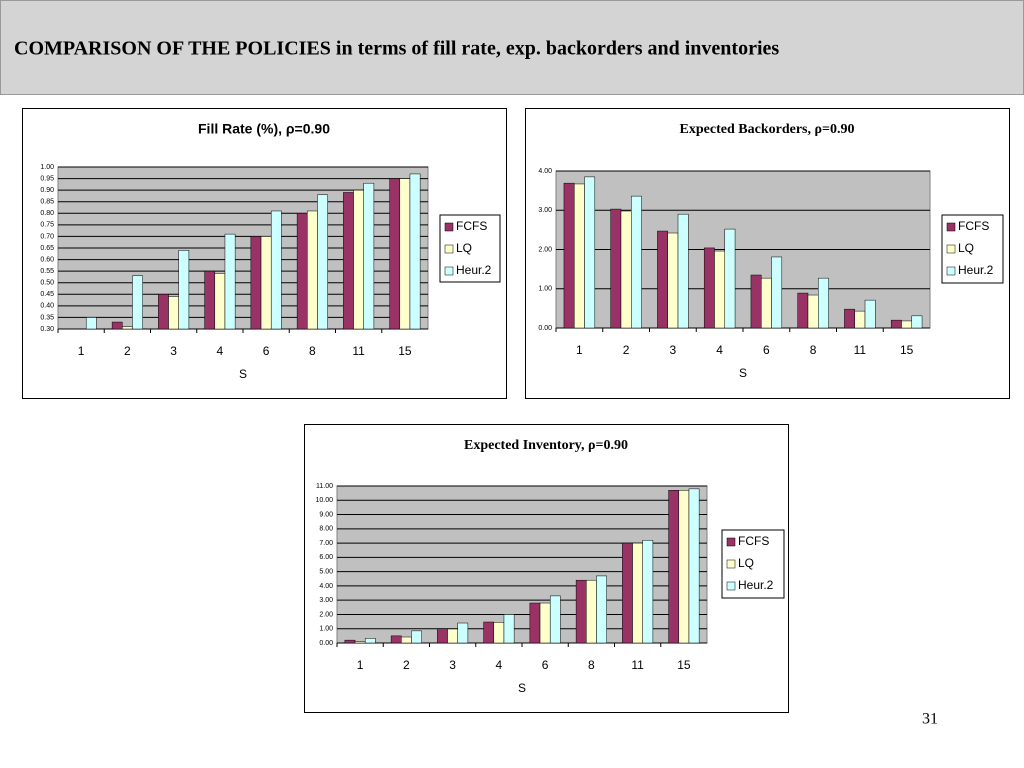 Image resolution: width=1024 pixels, height=768 pixels. What do you see at coordinates (326, 529) in the screenshot?
I see `y-tick-label: 8.00` at bounding box center [326, 529].